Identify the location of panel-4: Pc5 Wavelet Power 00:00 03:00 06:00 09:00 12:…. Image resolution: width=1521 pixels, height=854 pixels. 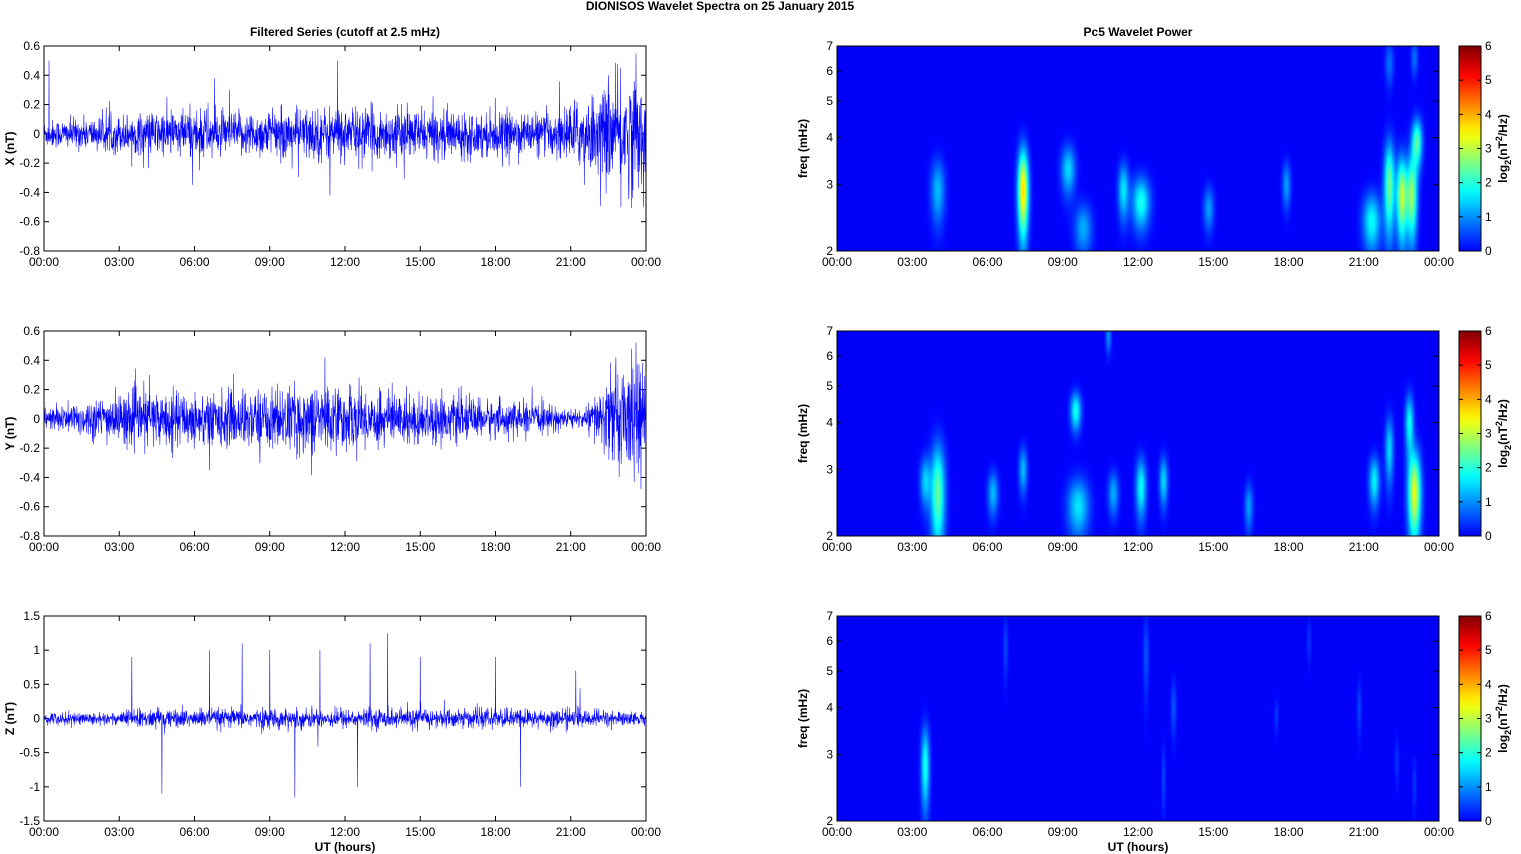
(1154, 147).